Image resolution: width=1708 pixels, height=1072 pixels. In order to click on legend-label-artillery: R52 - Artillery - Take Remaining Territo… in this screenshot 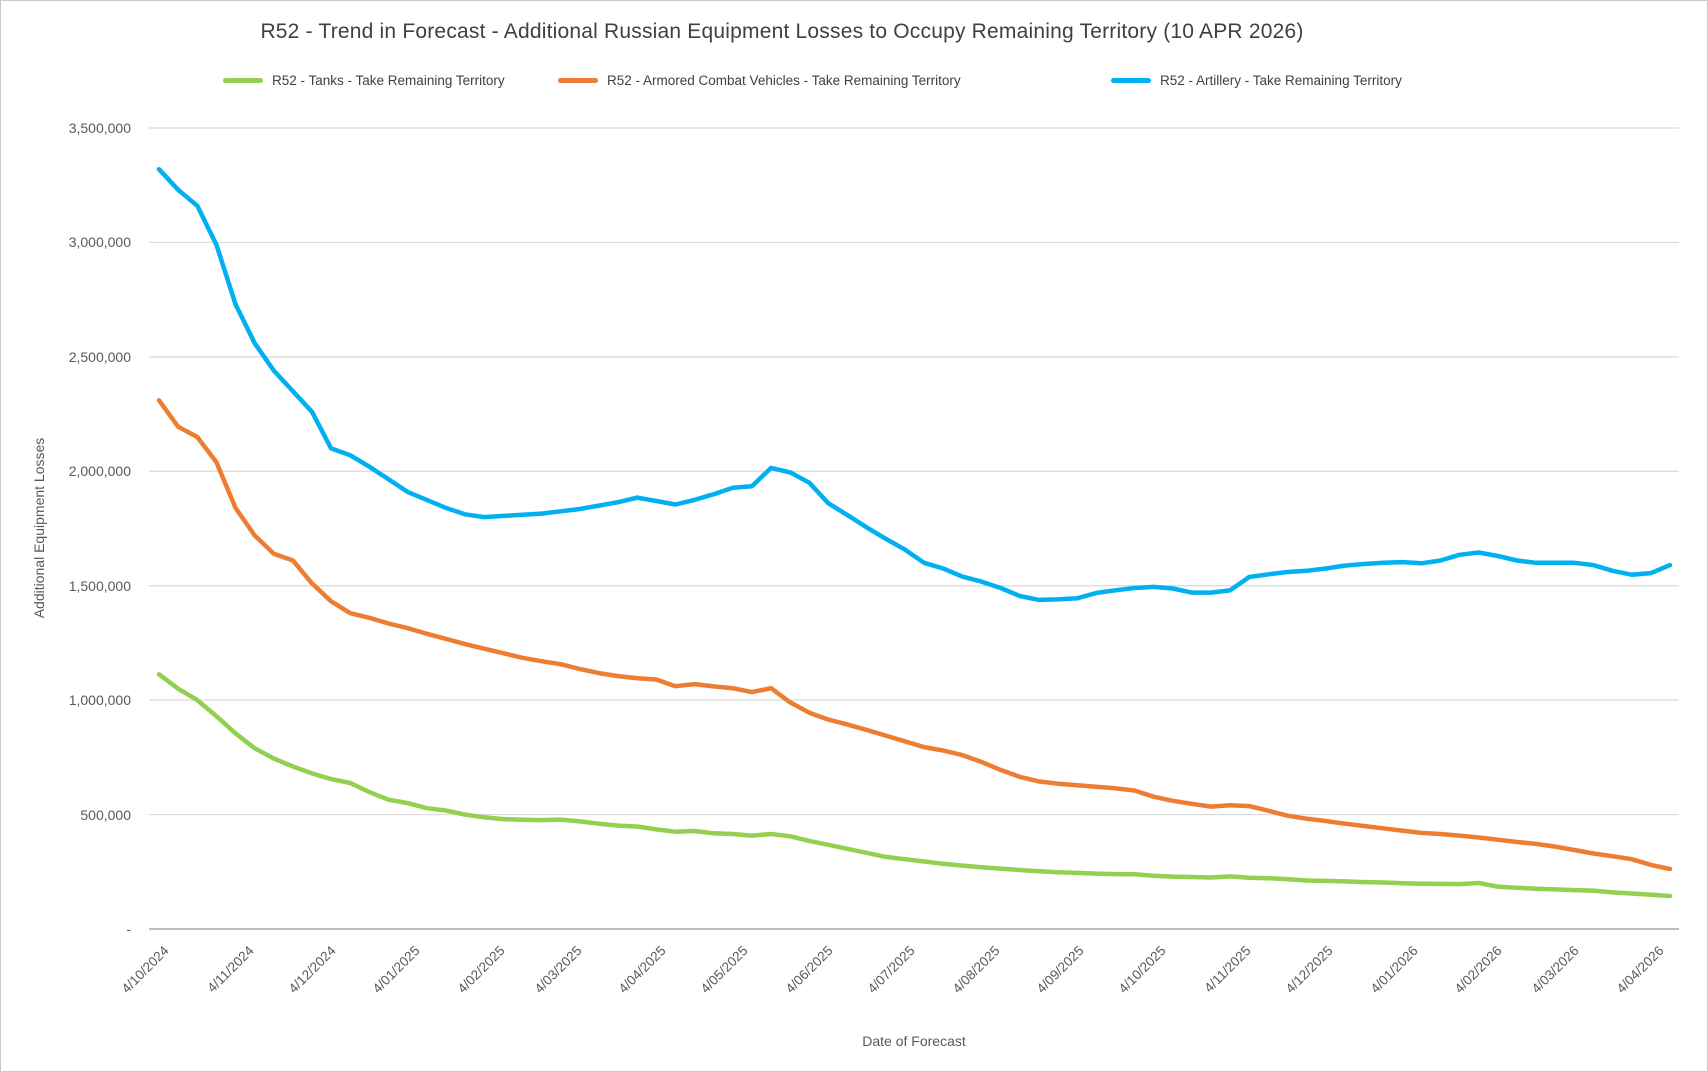, I will do `click(1281, 80)`.